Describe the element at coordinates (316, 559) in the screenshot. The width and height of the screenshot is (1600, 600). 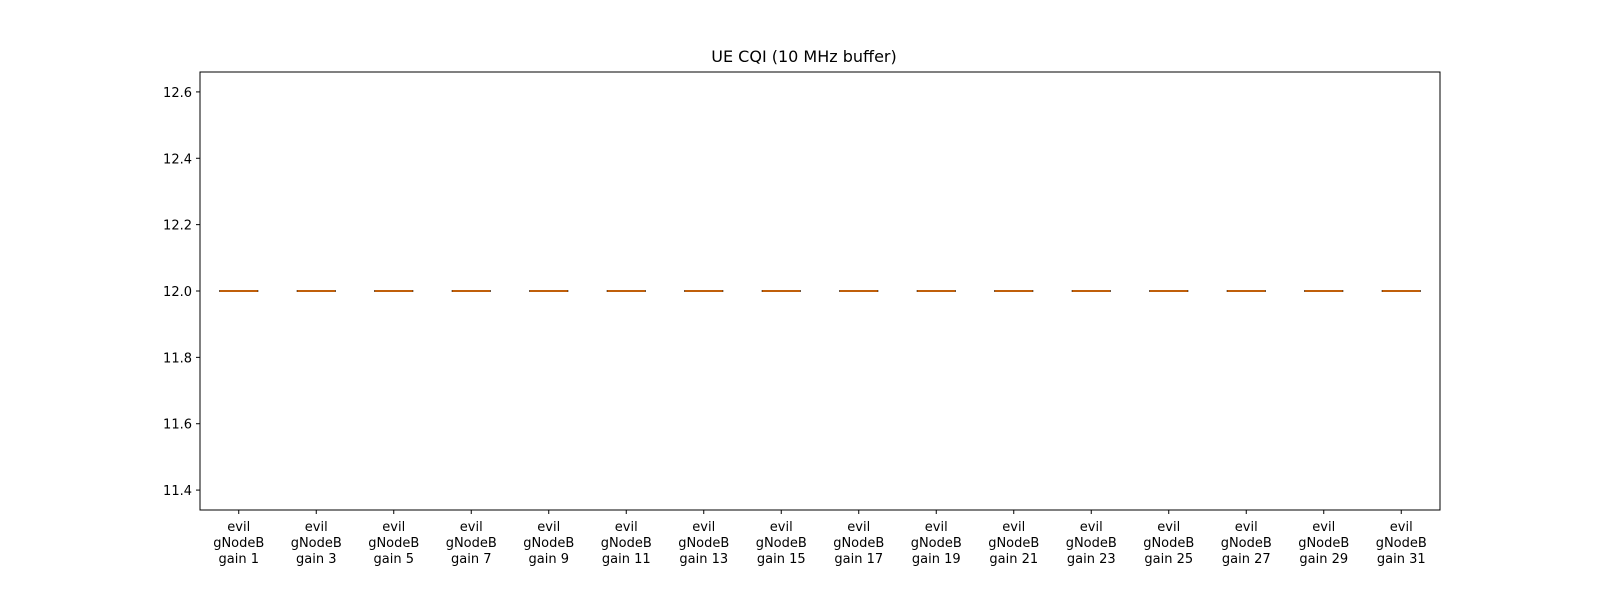
I see `x-tick-label-line: gain 3` at that location.